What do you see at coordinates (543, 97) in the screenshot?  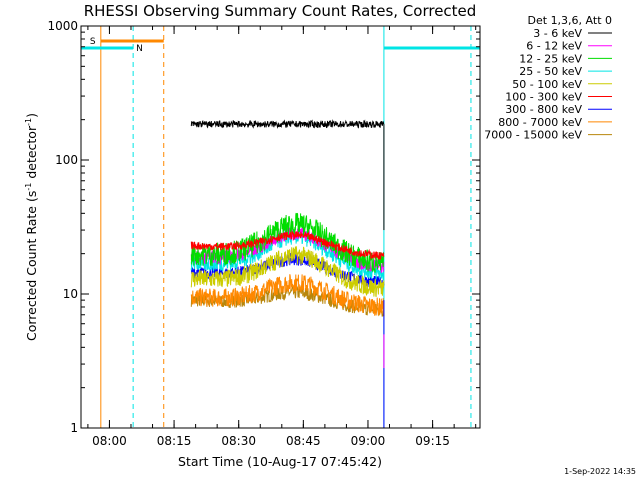 I see `legend-label: 100 - 300 keV` at bounding box center [543, 97].